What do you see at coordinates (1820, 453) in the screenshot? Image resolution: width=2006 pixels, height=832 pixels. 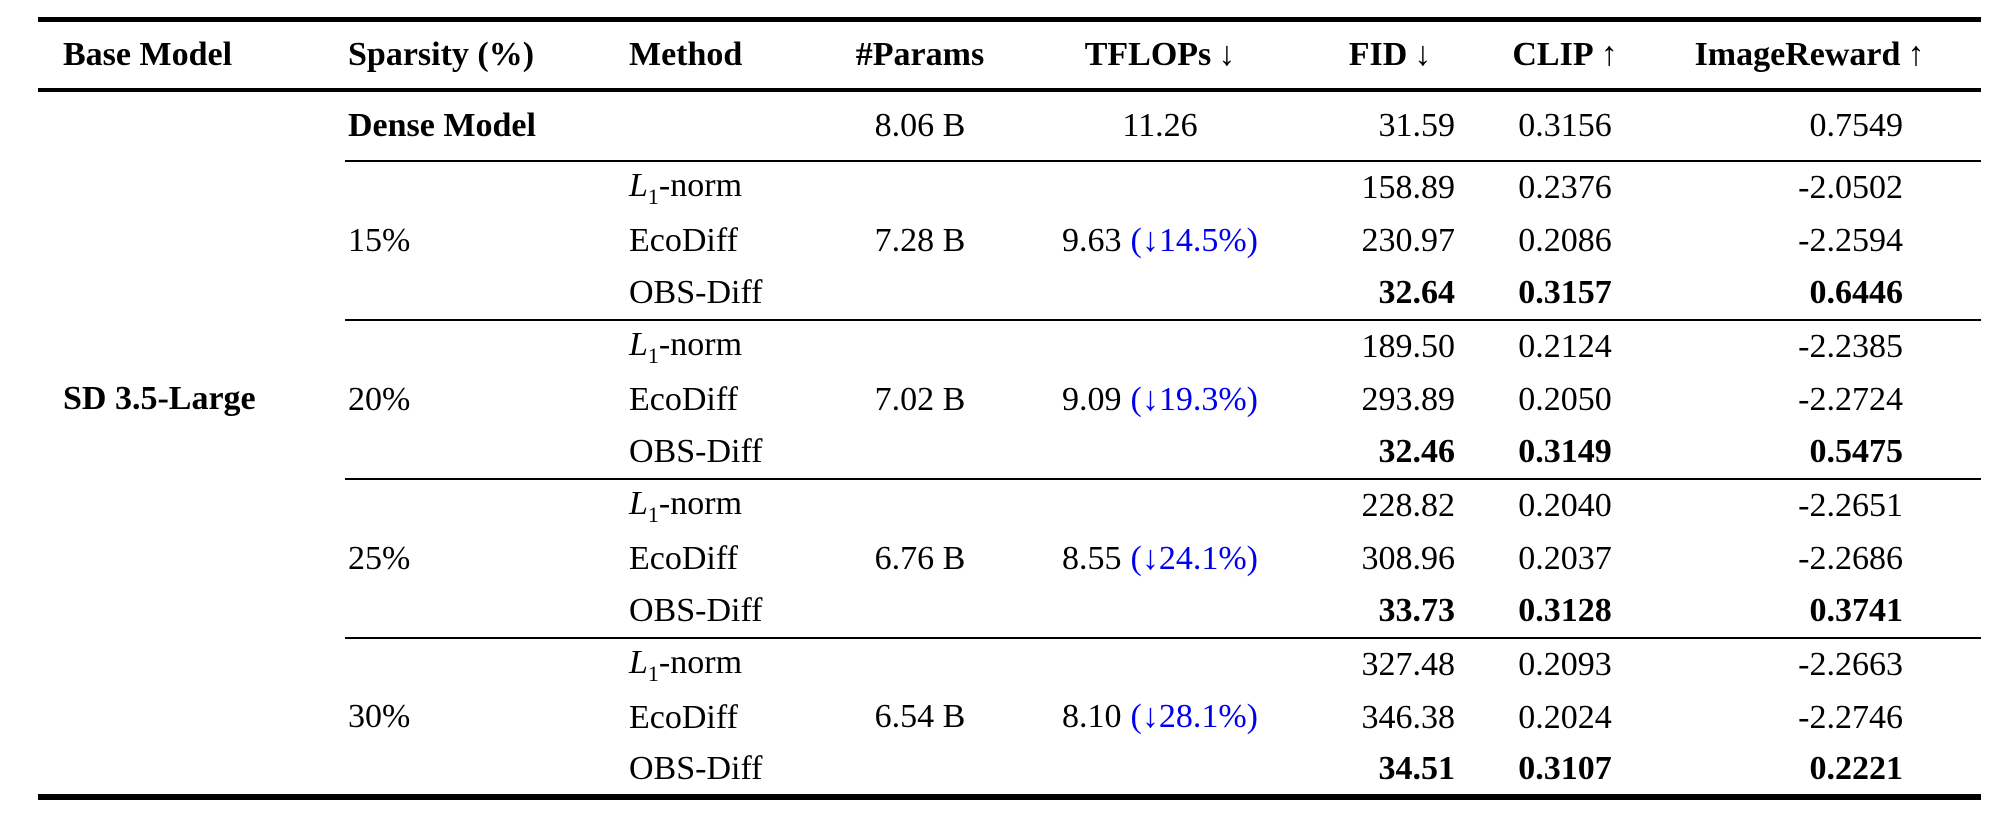 I see `imagereward-cell: 0.5475` at bounding box center [1820, 453].